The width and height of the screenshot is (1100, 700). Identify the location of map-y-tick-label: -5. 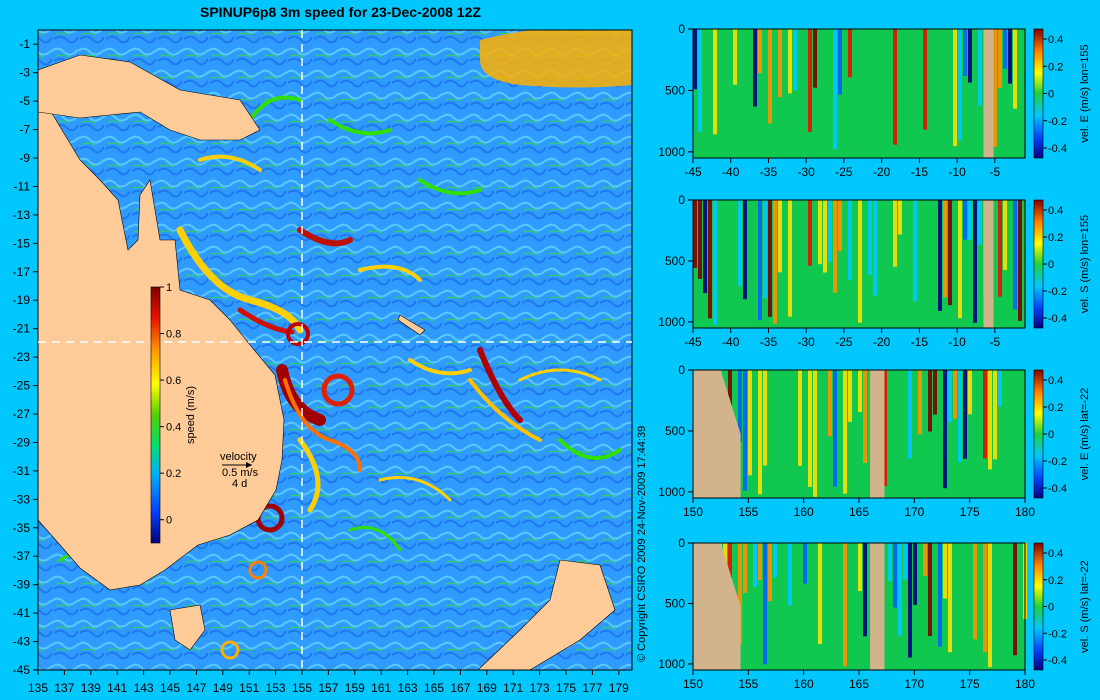
(24, 101).